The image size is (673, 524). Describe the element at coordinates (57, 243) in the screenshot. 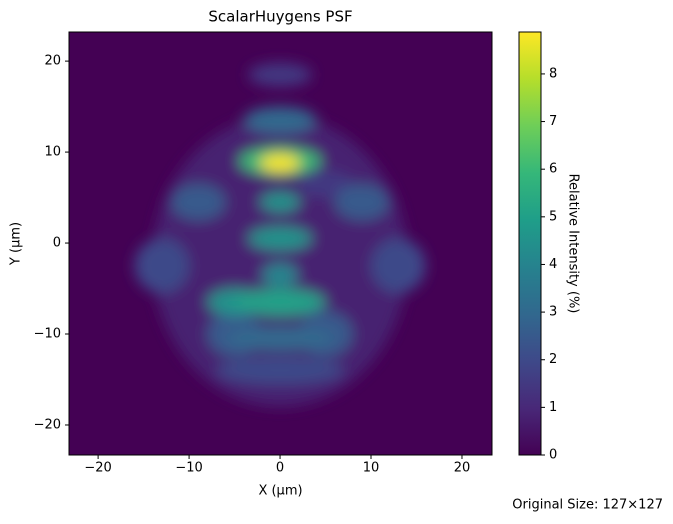

I see `y-tick-label: 0` at that location.